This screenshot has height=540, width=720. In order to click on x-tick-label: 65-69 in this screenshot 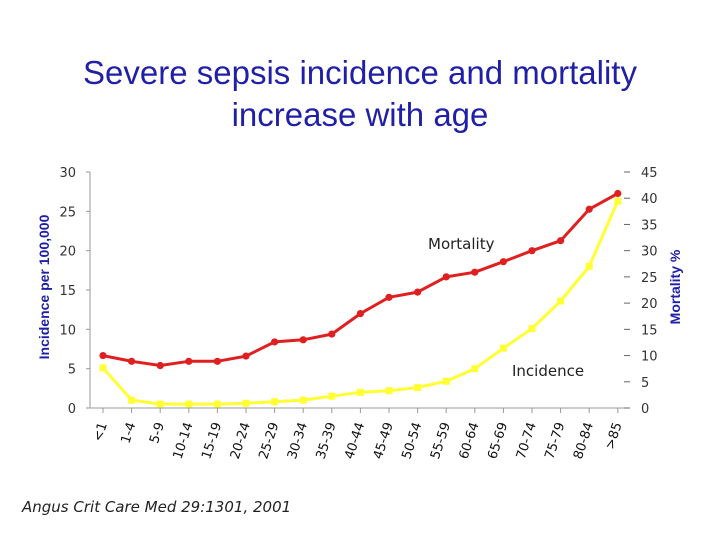, I will do `click(498, 441)`.